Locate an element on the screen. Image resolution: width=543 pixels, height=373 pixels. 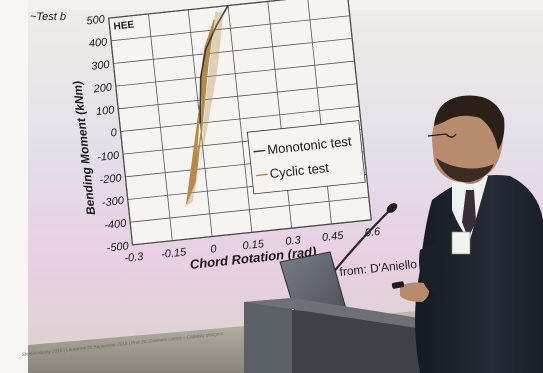
slide-header-fragment: ~Test b is located at coordinates (48, 17).